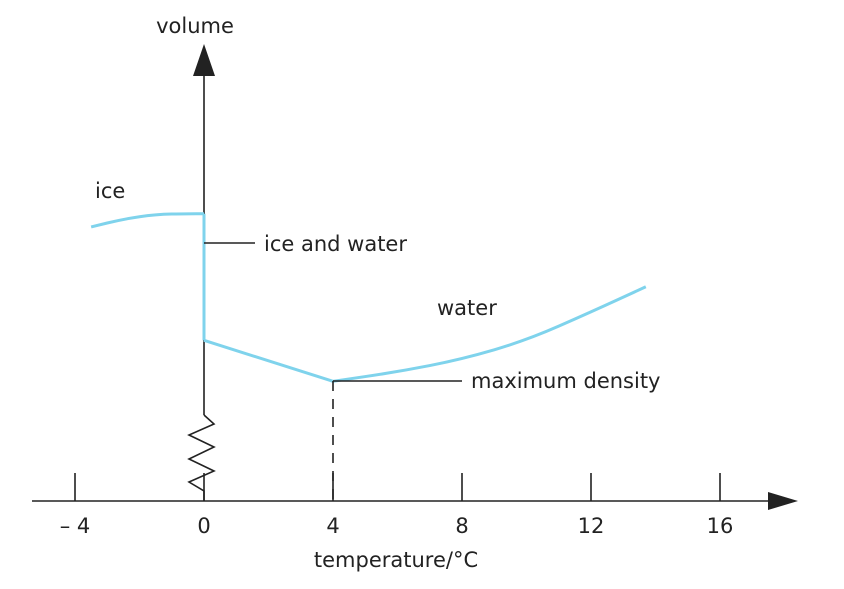  What do you see at coordinates (396, 560) in the screenshot?
I see `x-axis-label: temperature/°C` at bounding box center [396, 560].